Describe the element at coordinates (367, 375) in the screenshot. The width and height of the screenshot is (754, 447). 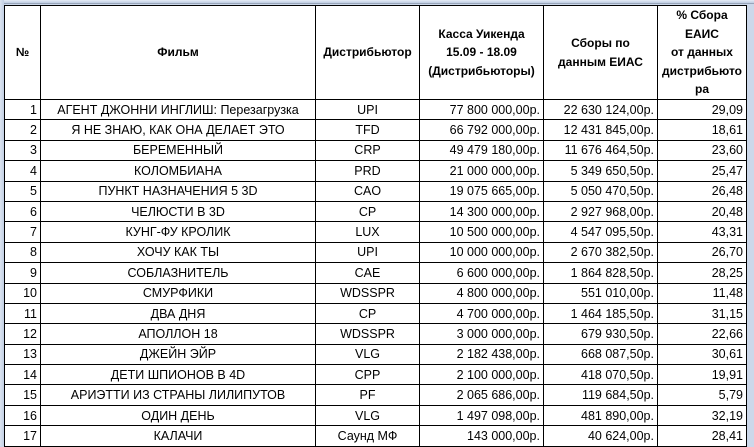
I see `cell-distributor: CPP` at that location.